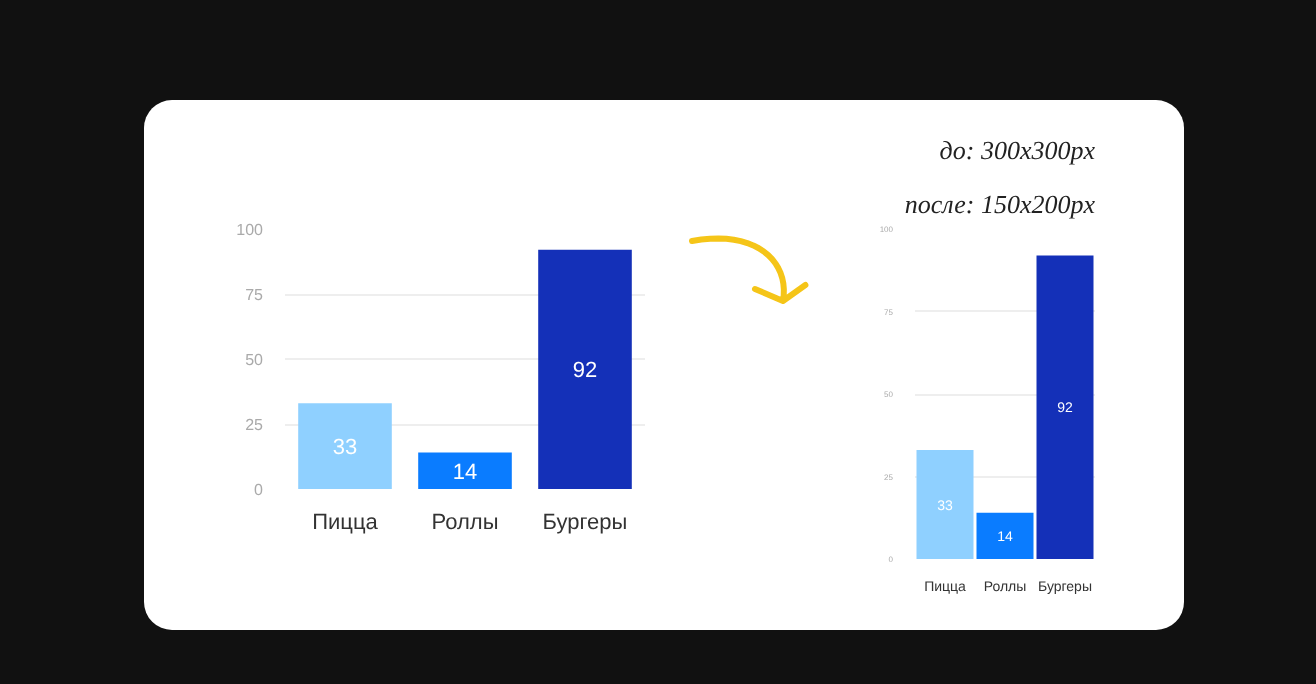 This screenshot has height=684, width=1316. What do you see at coordinates (1000, 204) in the screenshot?
I see `text: после: 150x200px` at bounding box center [1000, 204].